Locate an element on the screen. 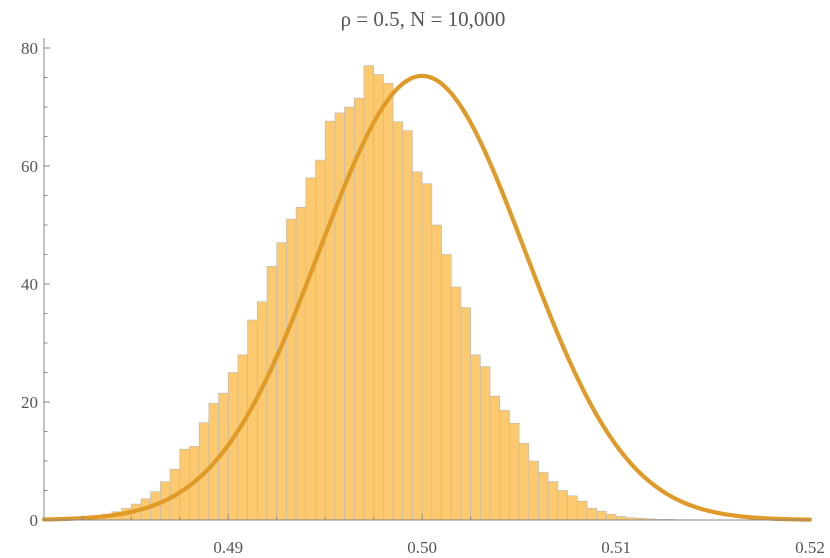 This screenshot has width=830, height=558. x-ticks-group: 0.49 0.50 0.51 0.52 is located at coordinates (453, 535).